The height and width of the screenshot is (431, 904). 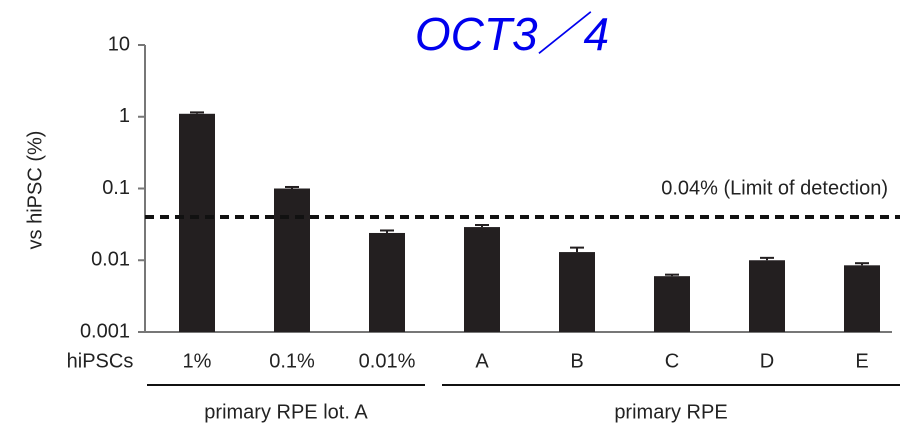 I want to click on chart-title: OCT3／4, so click(x=512, y=34).